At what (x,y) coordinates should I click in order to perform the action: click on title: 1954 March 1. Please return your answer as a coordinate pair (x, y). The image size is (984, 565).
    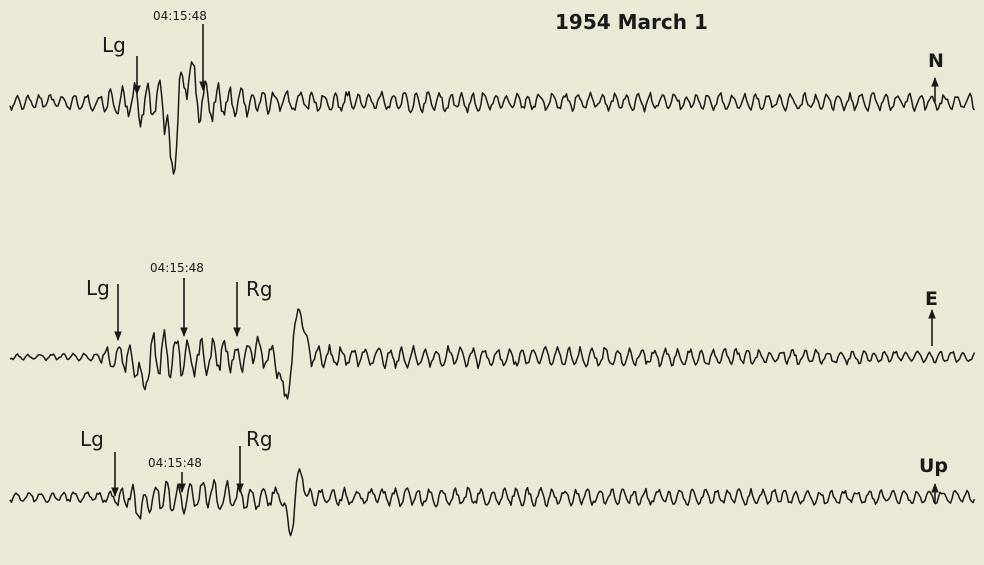
    Looking at the image, I should click on (631, 22).